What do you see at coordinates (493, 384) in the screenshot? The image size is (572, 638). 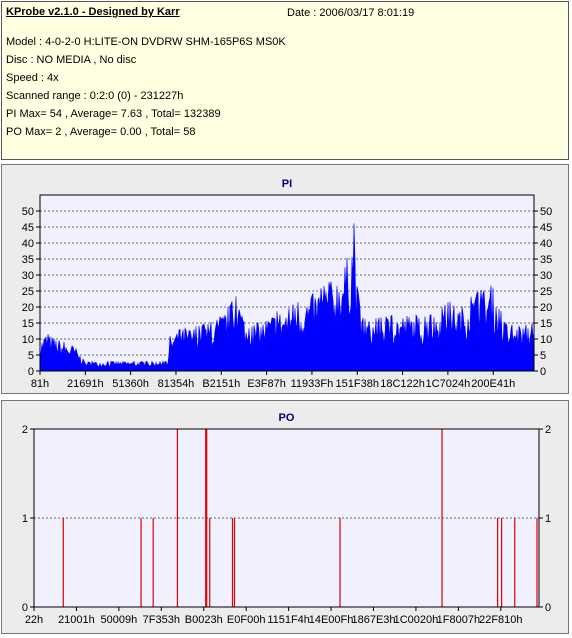 I see `x-tick-label: 200E41h` at bounding box center [493, 384].